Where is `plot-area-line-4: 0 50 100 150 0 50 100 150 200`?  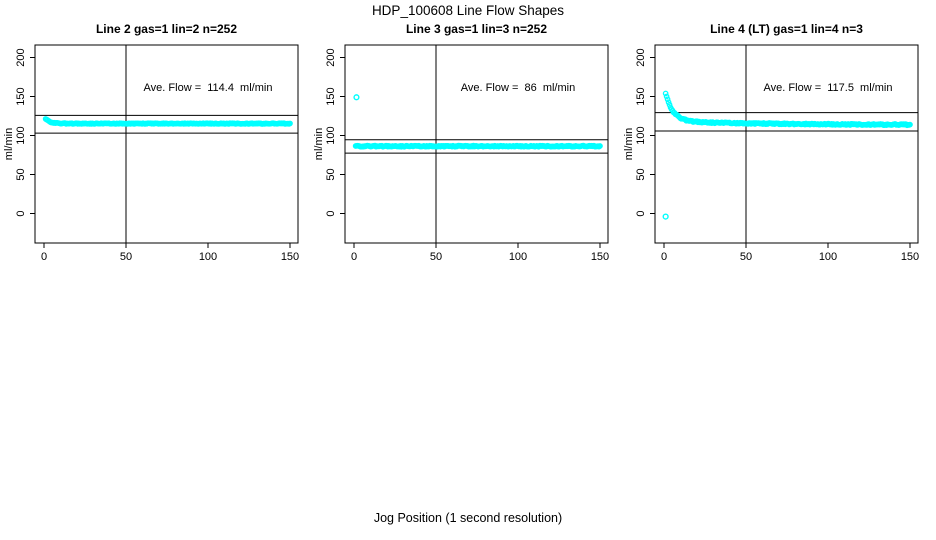 plot-area-line-4: 0 50 100 150 0 50 100 150 200 is located at coordinates (777, 153).